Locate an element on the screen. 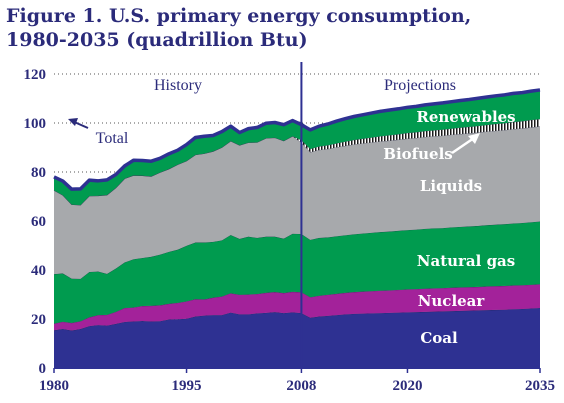 The height and width of the screenshot is (403, 564). x-tick-label-1995: 1995 is located at coordinates (187, 386).